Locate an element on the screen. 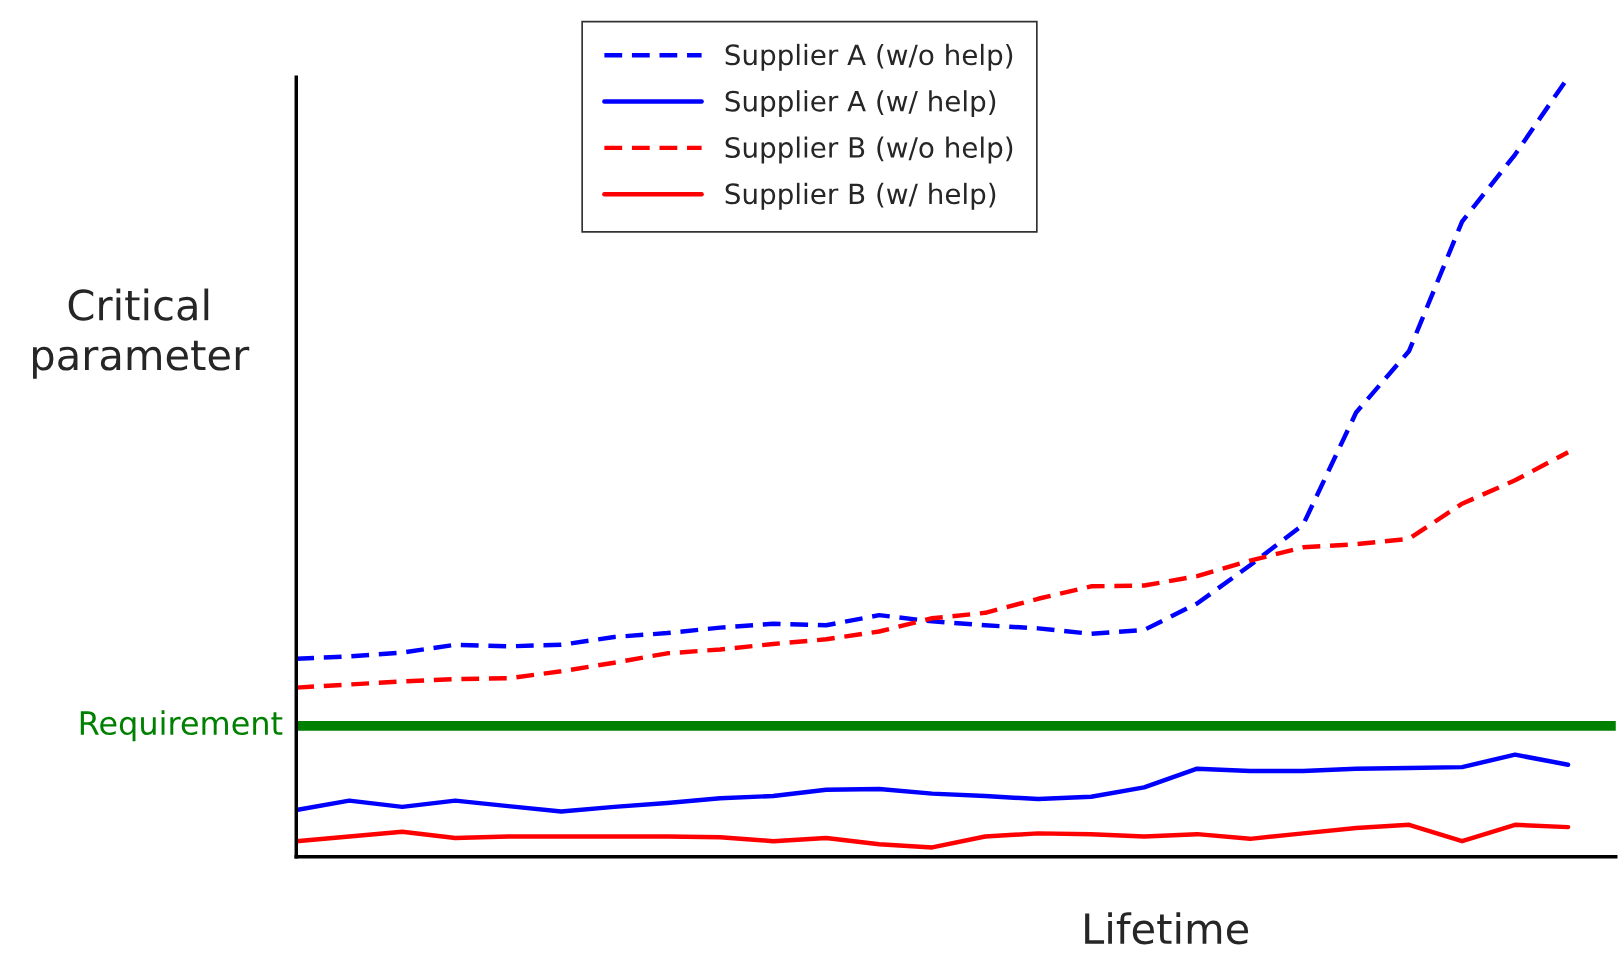  y-axis-title: Critical parameter is located at coordinates (141, 333).